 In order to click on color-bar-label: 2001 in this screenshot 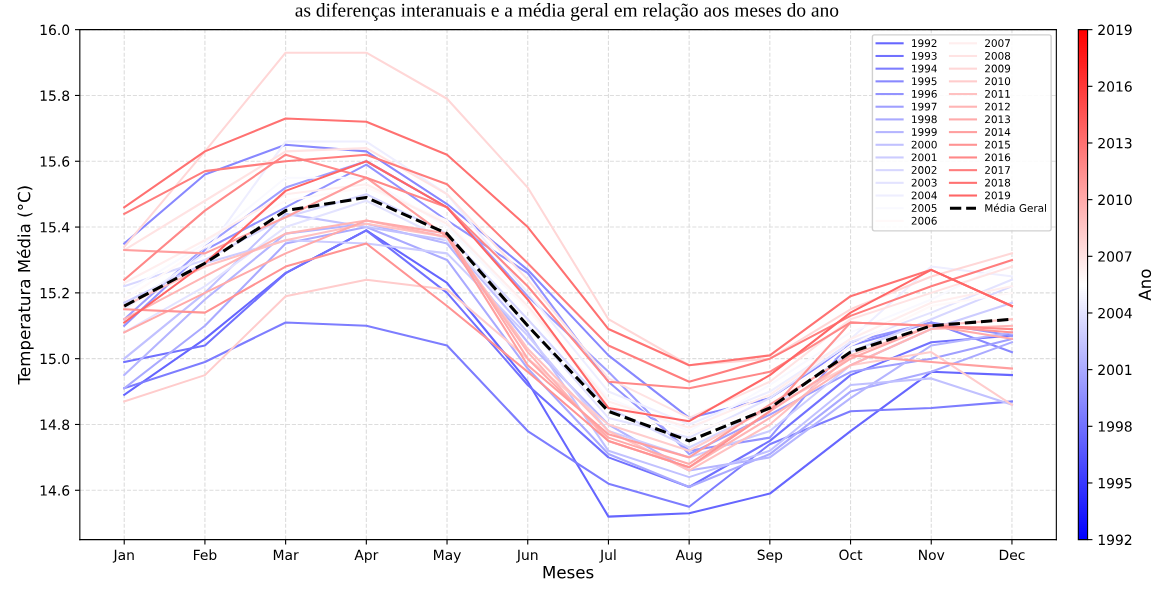, I will do `click(1115, 370)`.